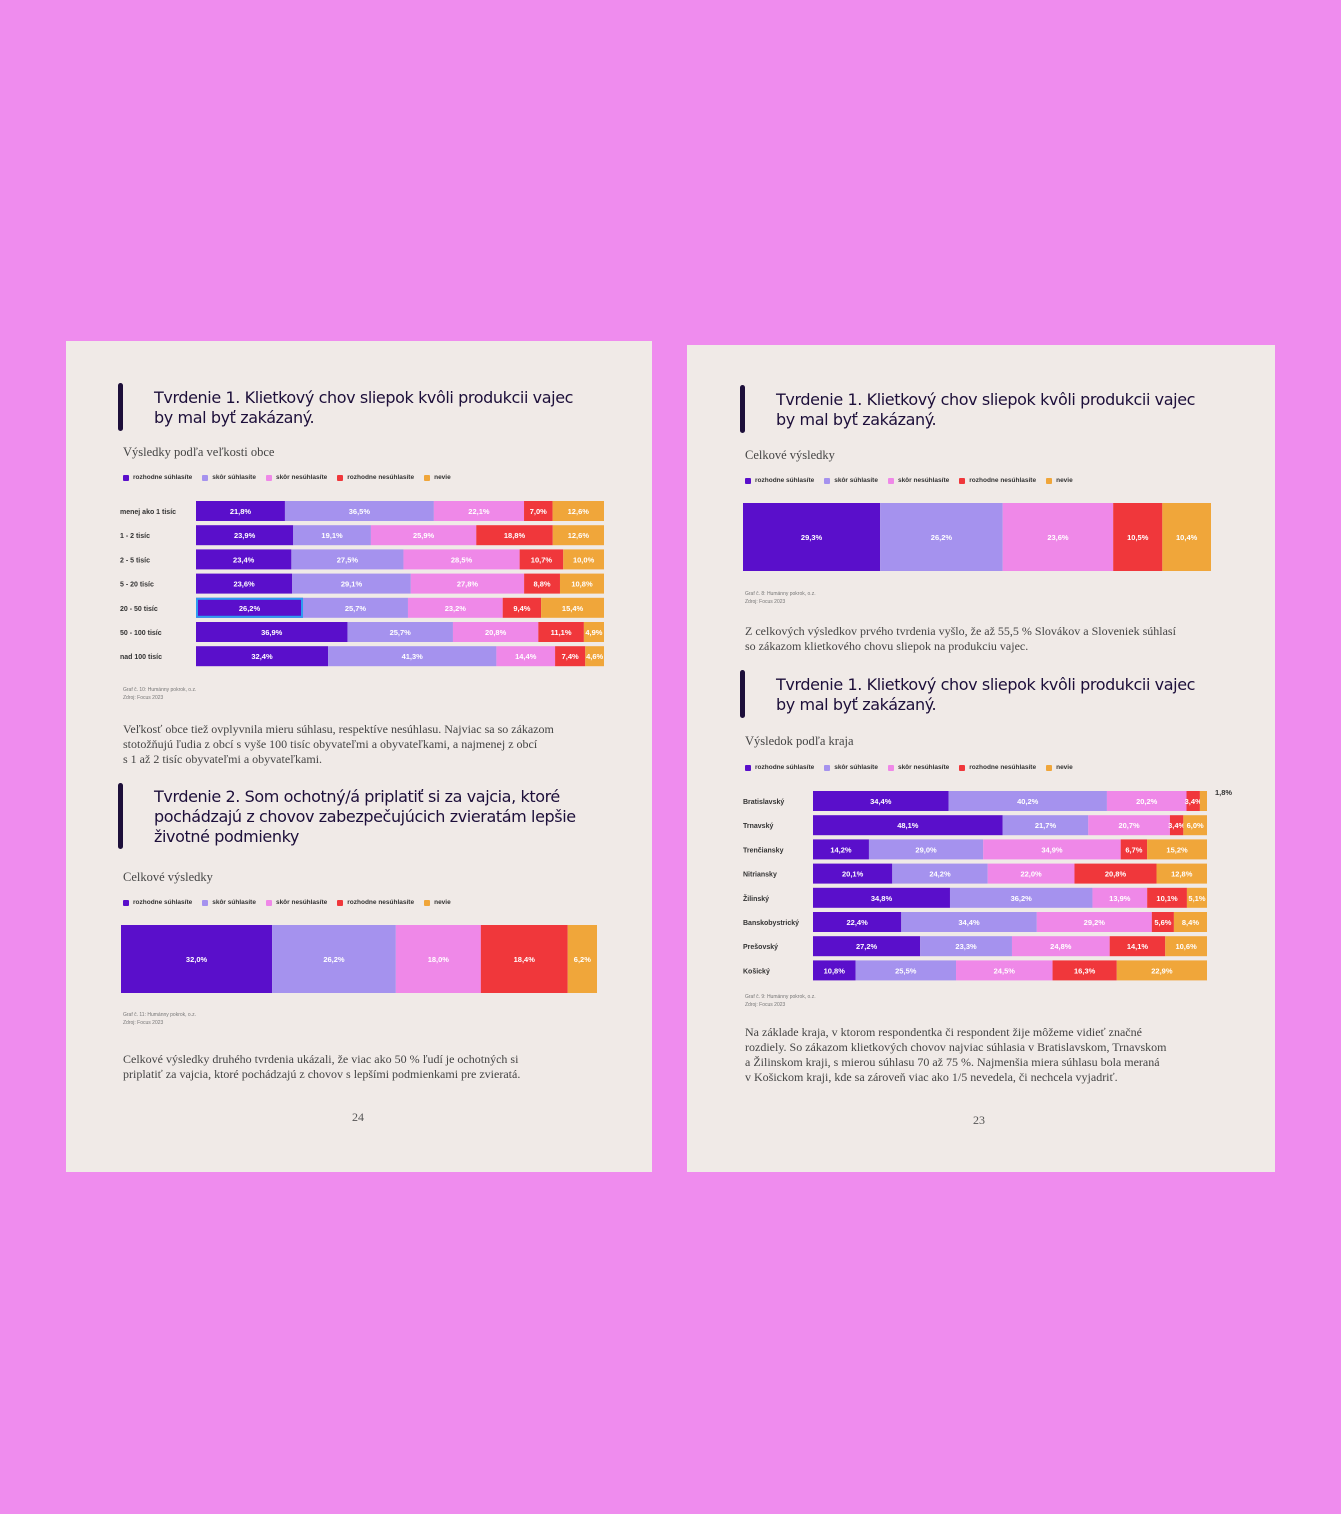 The height and width of the screenshot is (1514, 1341). What do you see at coordinates (594, 656) in the screenshot?
I see `data-label: 4,6%` at bounding box center [594, 656].